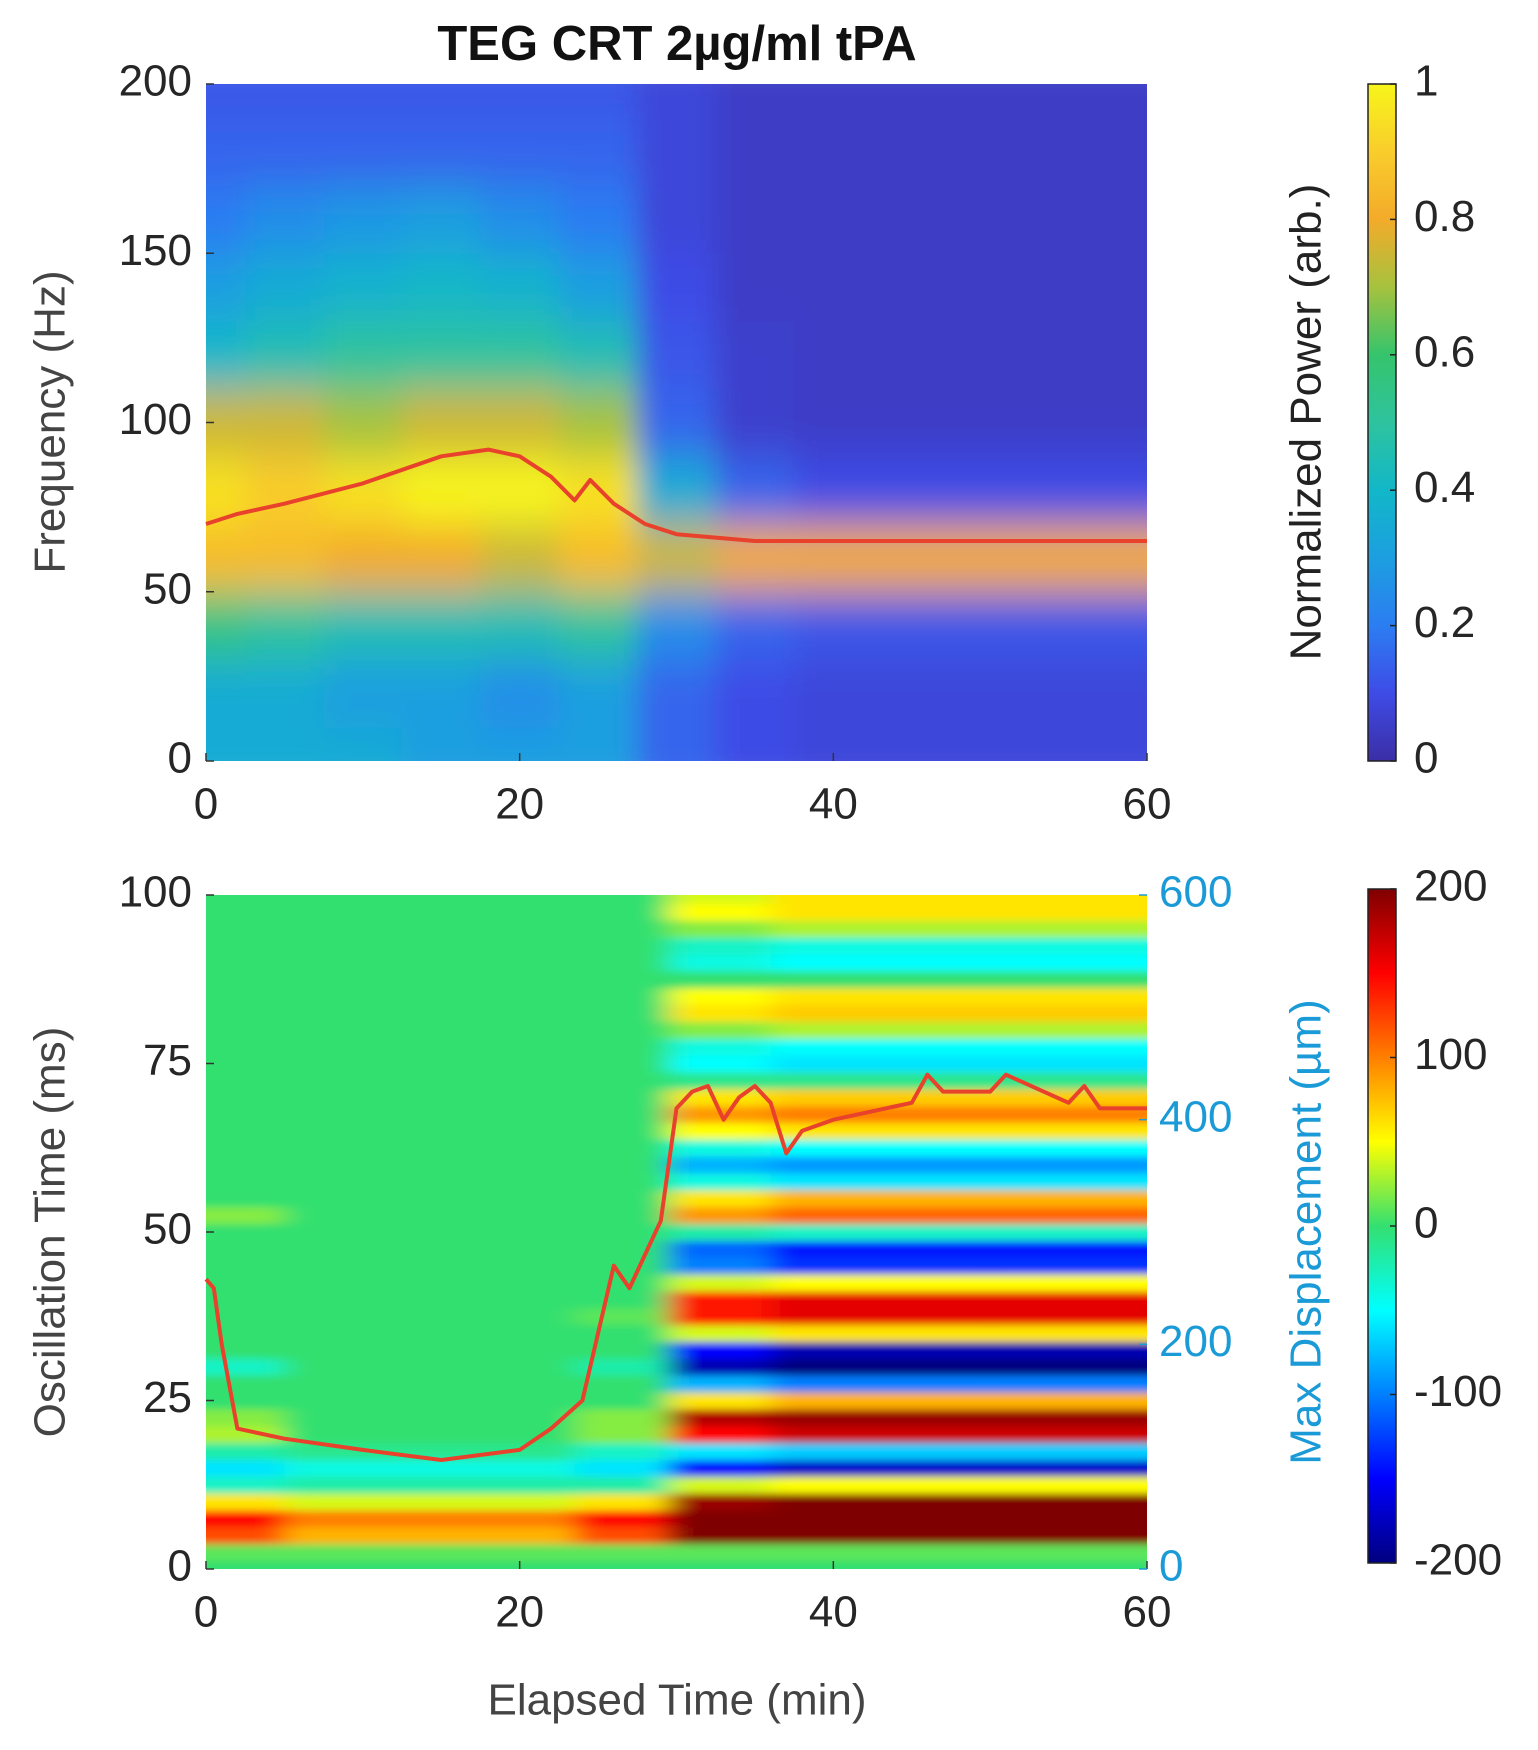 Image resolution: width=1538 pixels, height=1750 pixels. What do you see at coordinates (1195, 1116) in the screenshot?
I see `y2-tick-label: 400` at bounding box center [1195, 1116].